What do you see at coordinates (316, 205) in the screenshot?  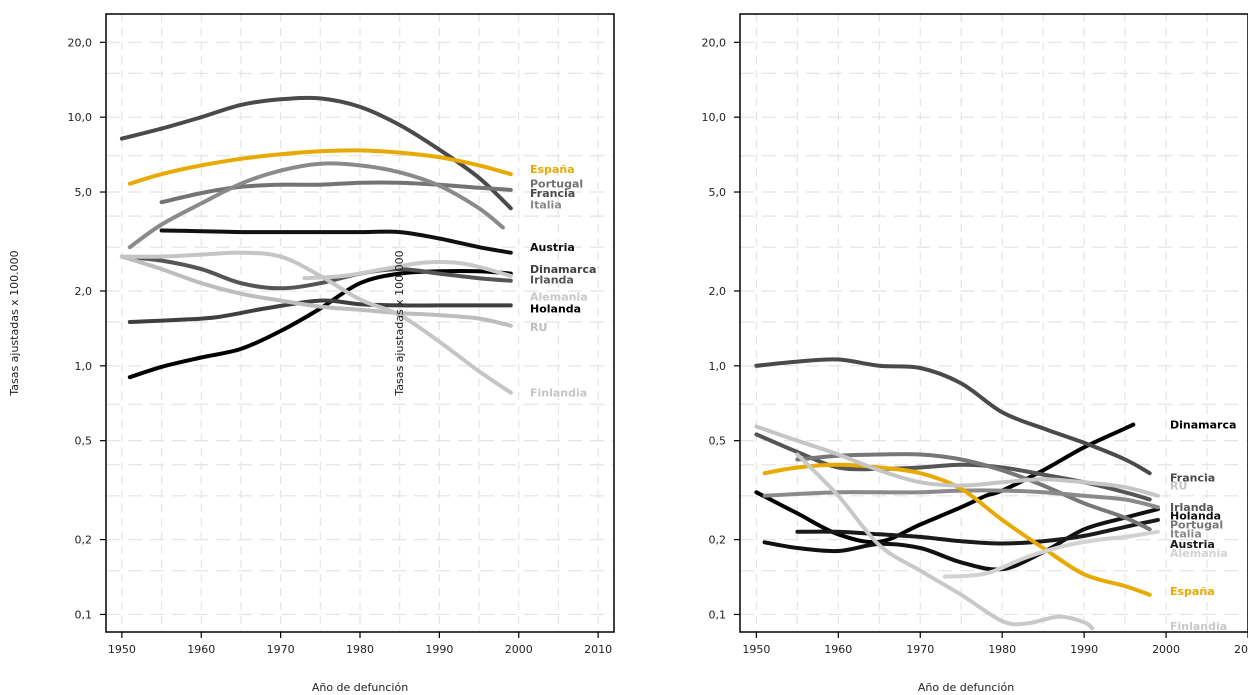 I see `series-line-italia` at bounding box center [316, 205].